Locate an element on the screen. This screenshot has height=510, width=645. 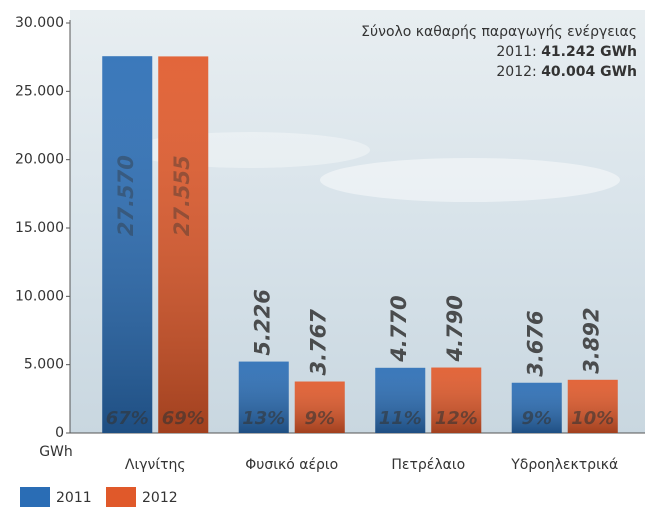
total-label: 2011: is located at coordinates (516, 52).